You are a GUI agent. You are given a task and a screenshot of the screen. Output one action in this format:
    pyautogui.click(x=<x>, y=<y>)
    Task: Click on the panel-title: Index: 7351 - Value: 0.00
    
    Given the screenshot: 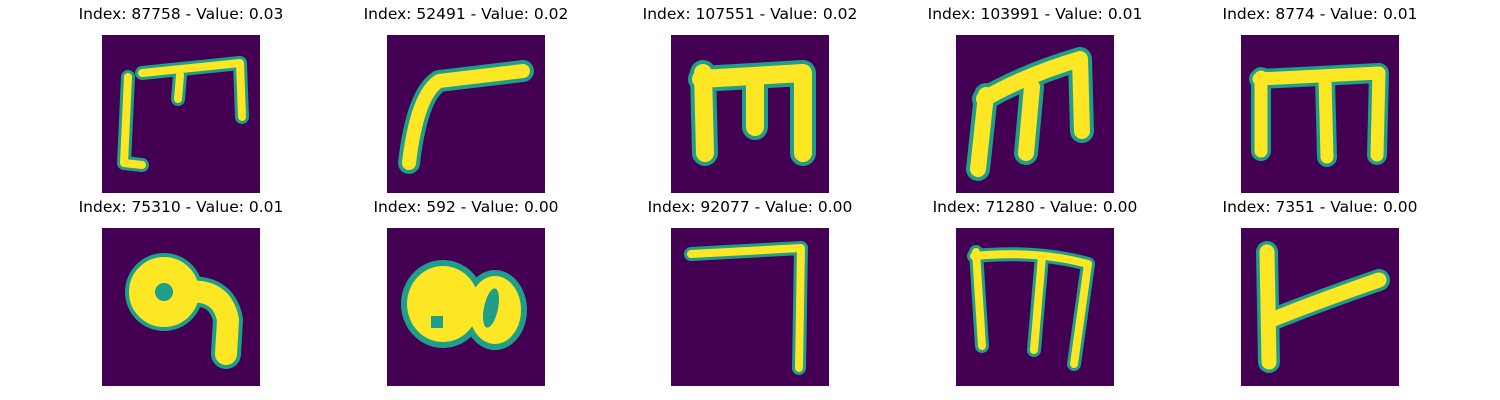 What is the action you would take?
    pyautogui.click(x=1320, y=207)
    